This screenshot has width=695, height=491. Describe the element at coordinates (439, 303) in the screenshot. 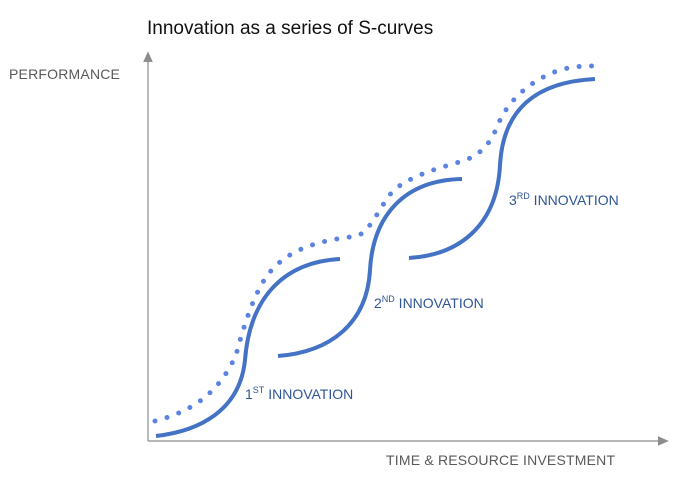

I see `curve-label-2-text: INNOVATION` at that location.